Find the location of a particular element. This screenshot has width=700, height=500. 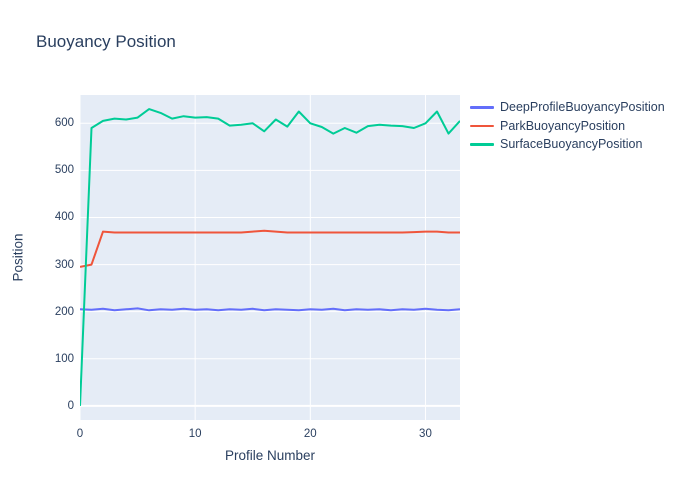

x-tick-label: 20 is located at coordinates (310, 434).